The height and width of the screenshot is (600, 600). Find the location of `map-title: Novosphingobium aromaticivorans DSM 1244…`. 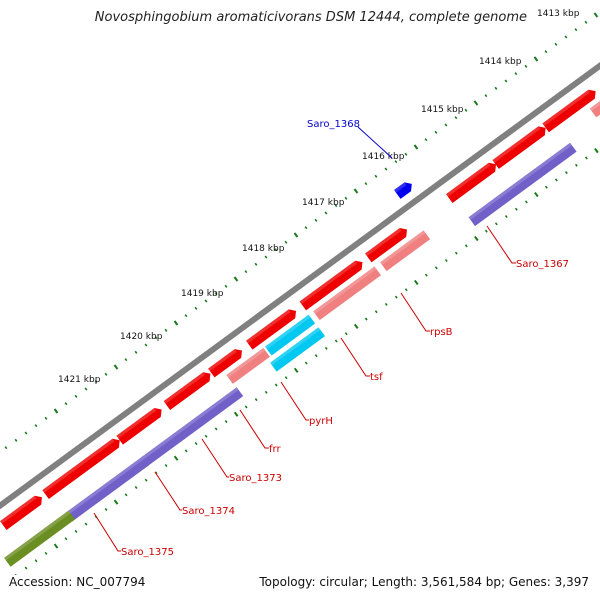

map-title: Novosphingobium aromaticivorans DSM 1244… is located at coordinates (310, 17).